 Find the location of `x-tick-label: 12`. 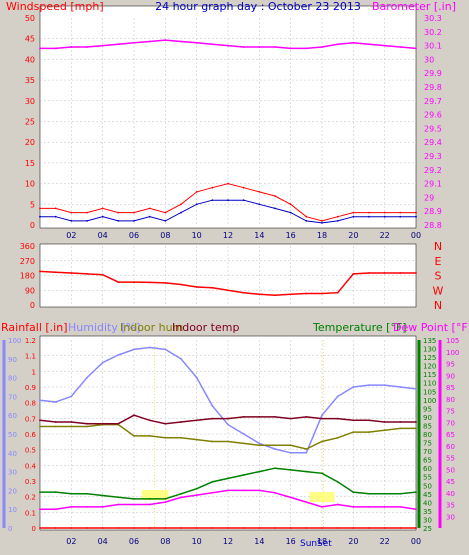

x-tick-label: 12 is located at coordinates (228, 235).